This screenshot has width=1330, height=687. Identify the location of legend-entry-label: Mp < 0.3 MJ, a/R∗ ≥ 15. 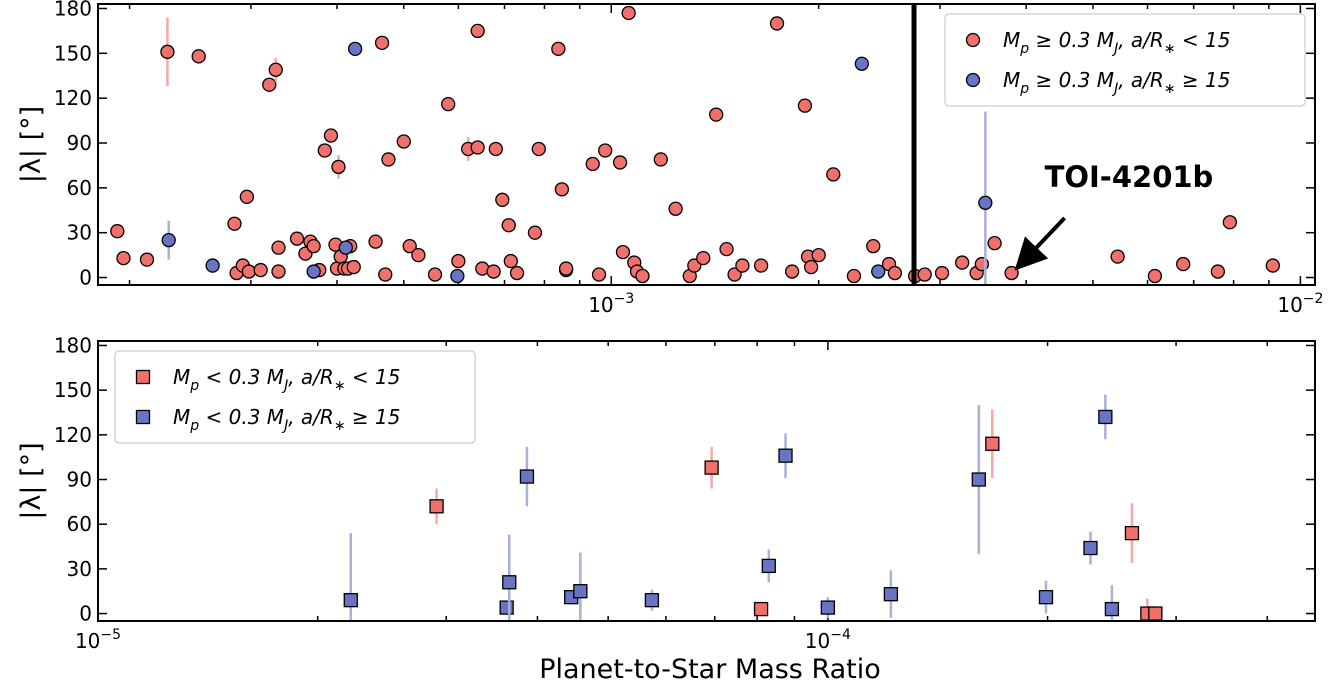
(286, 419).